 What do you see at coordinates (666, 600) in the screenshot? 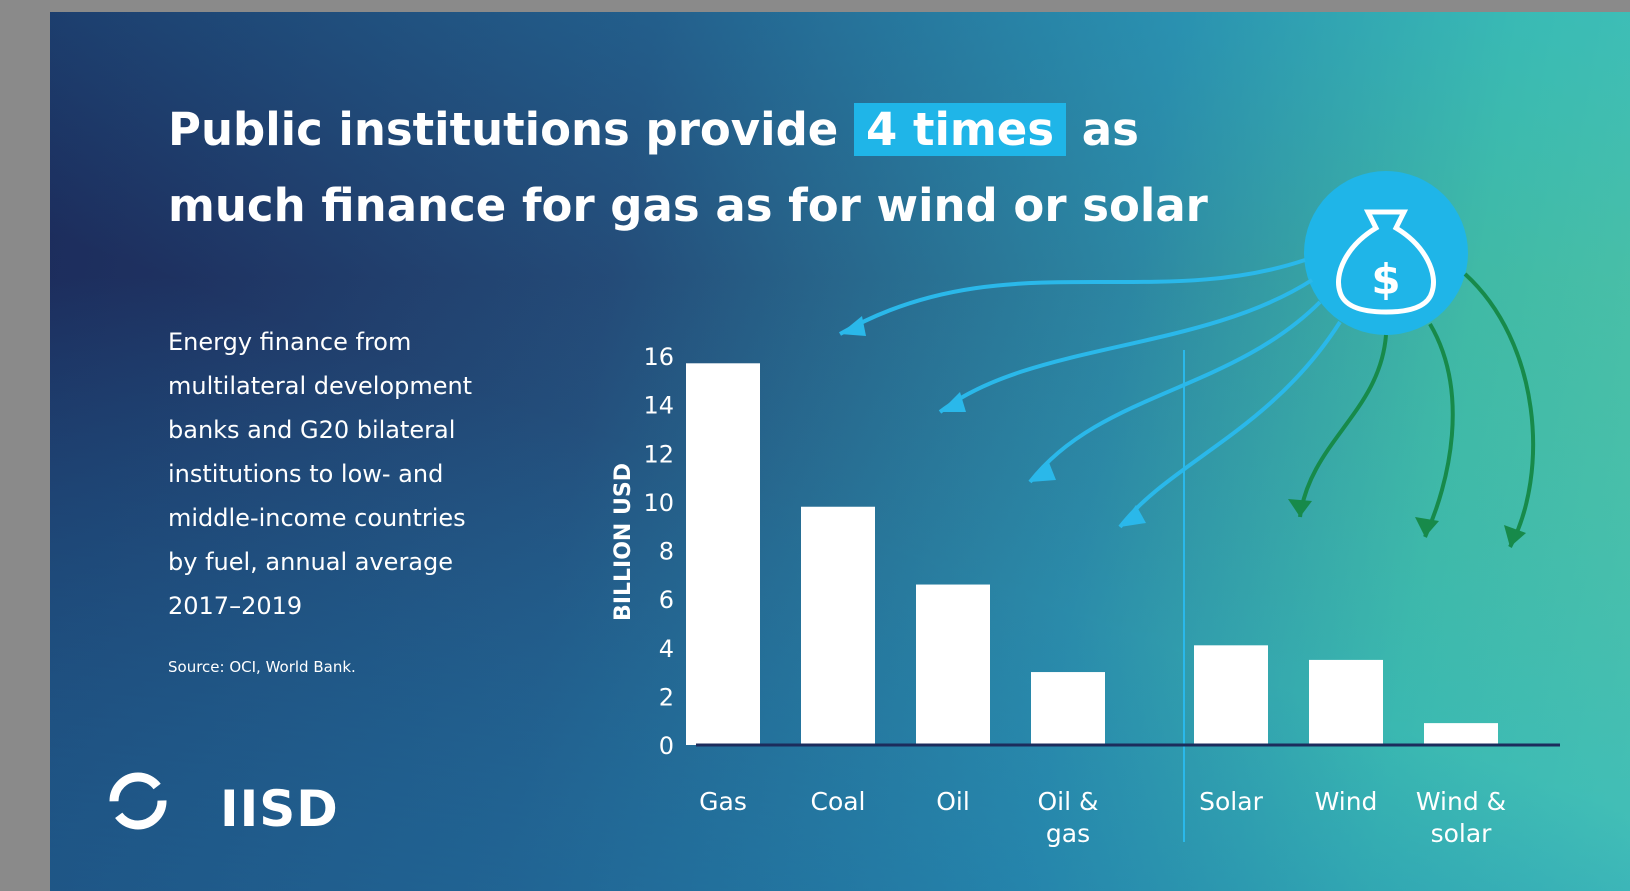
I see `y-tick-label: 6` at bounding box center [666, 600].